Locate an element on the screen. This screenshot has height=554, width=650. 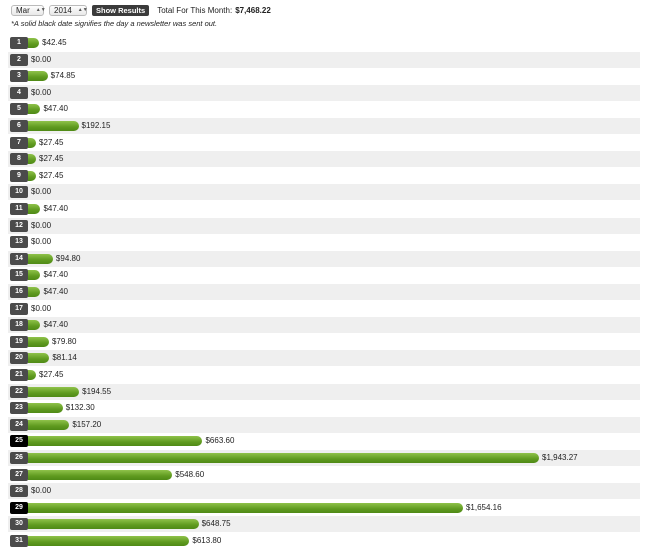
total-value: $7,468.22 is located at coordinates (253, 10).